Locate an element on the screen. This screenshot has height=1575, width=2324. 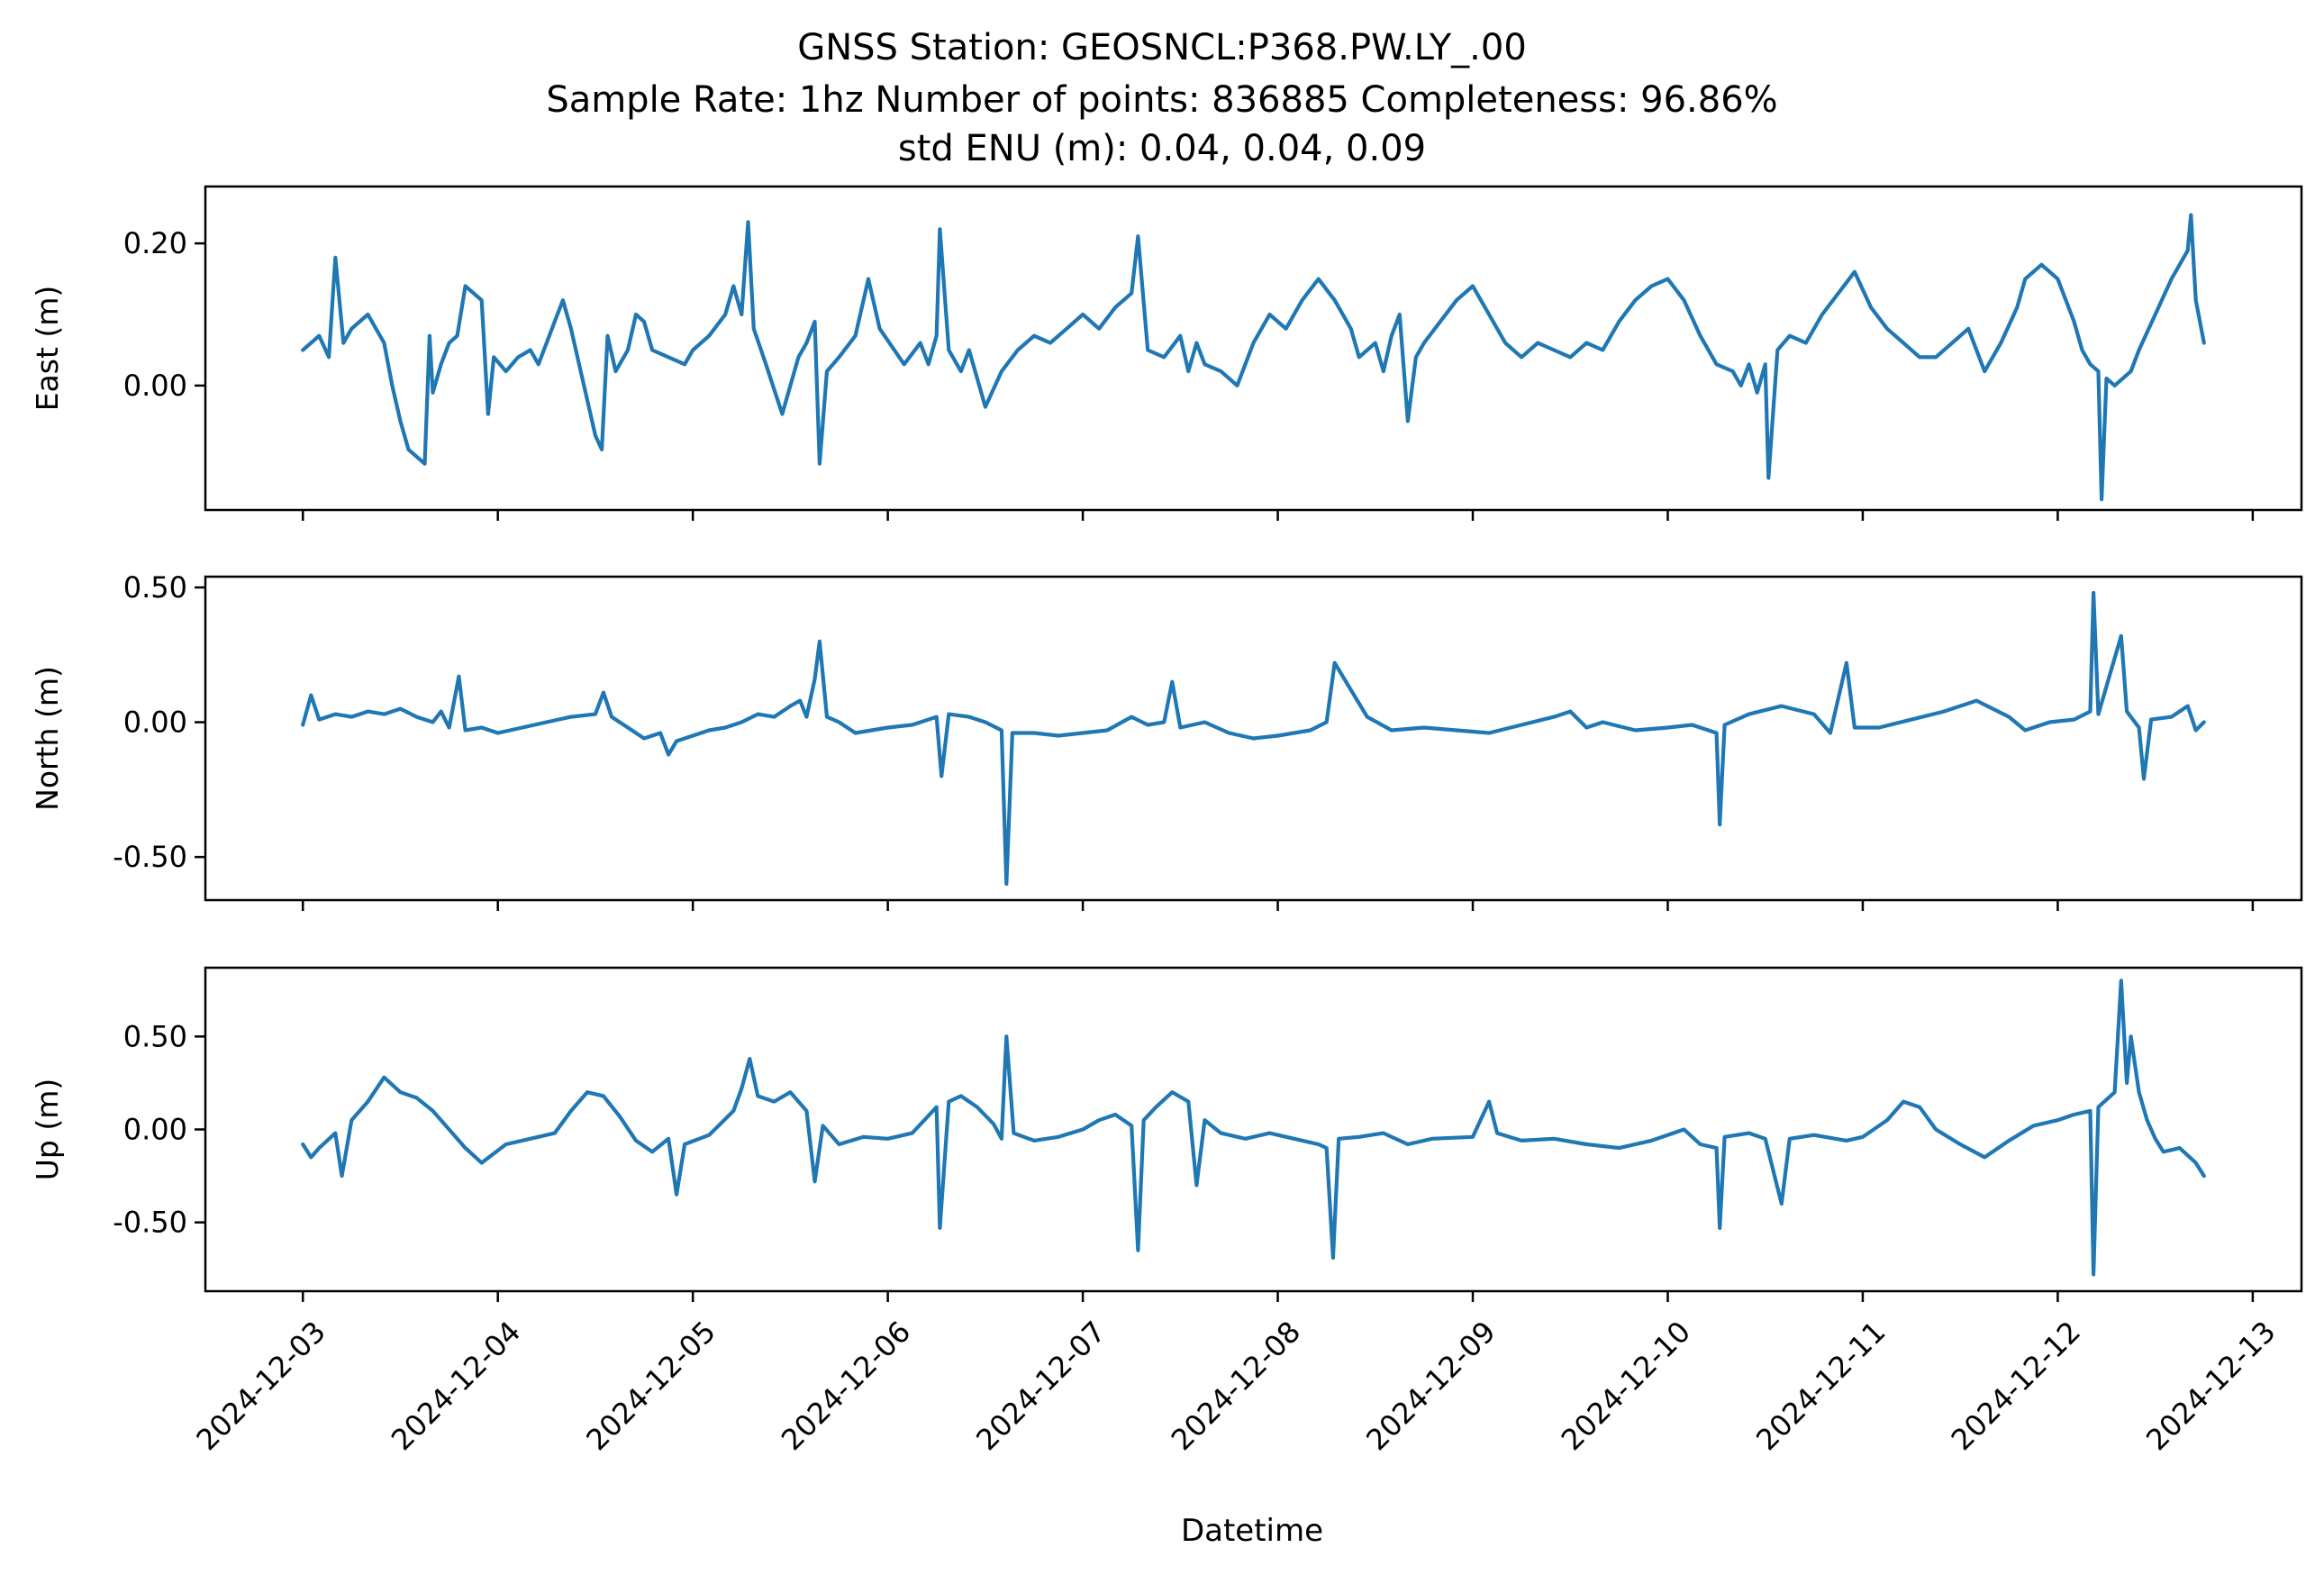
x-tick-label: 2024-12-13 is located at coordinates (2211, 1386).